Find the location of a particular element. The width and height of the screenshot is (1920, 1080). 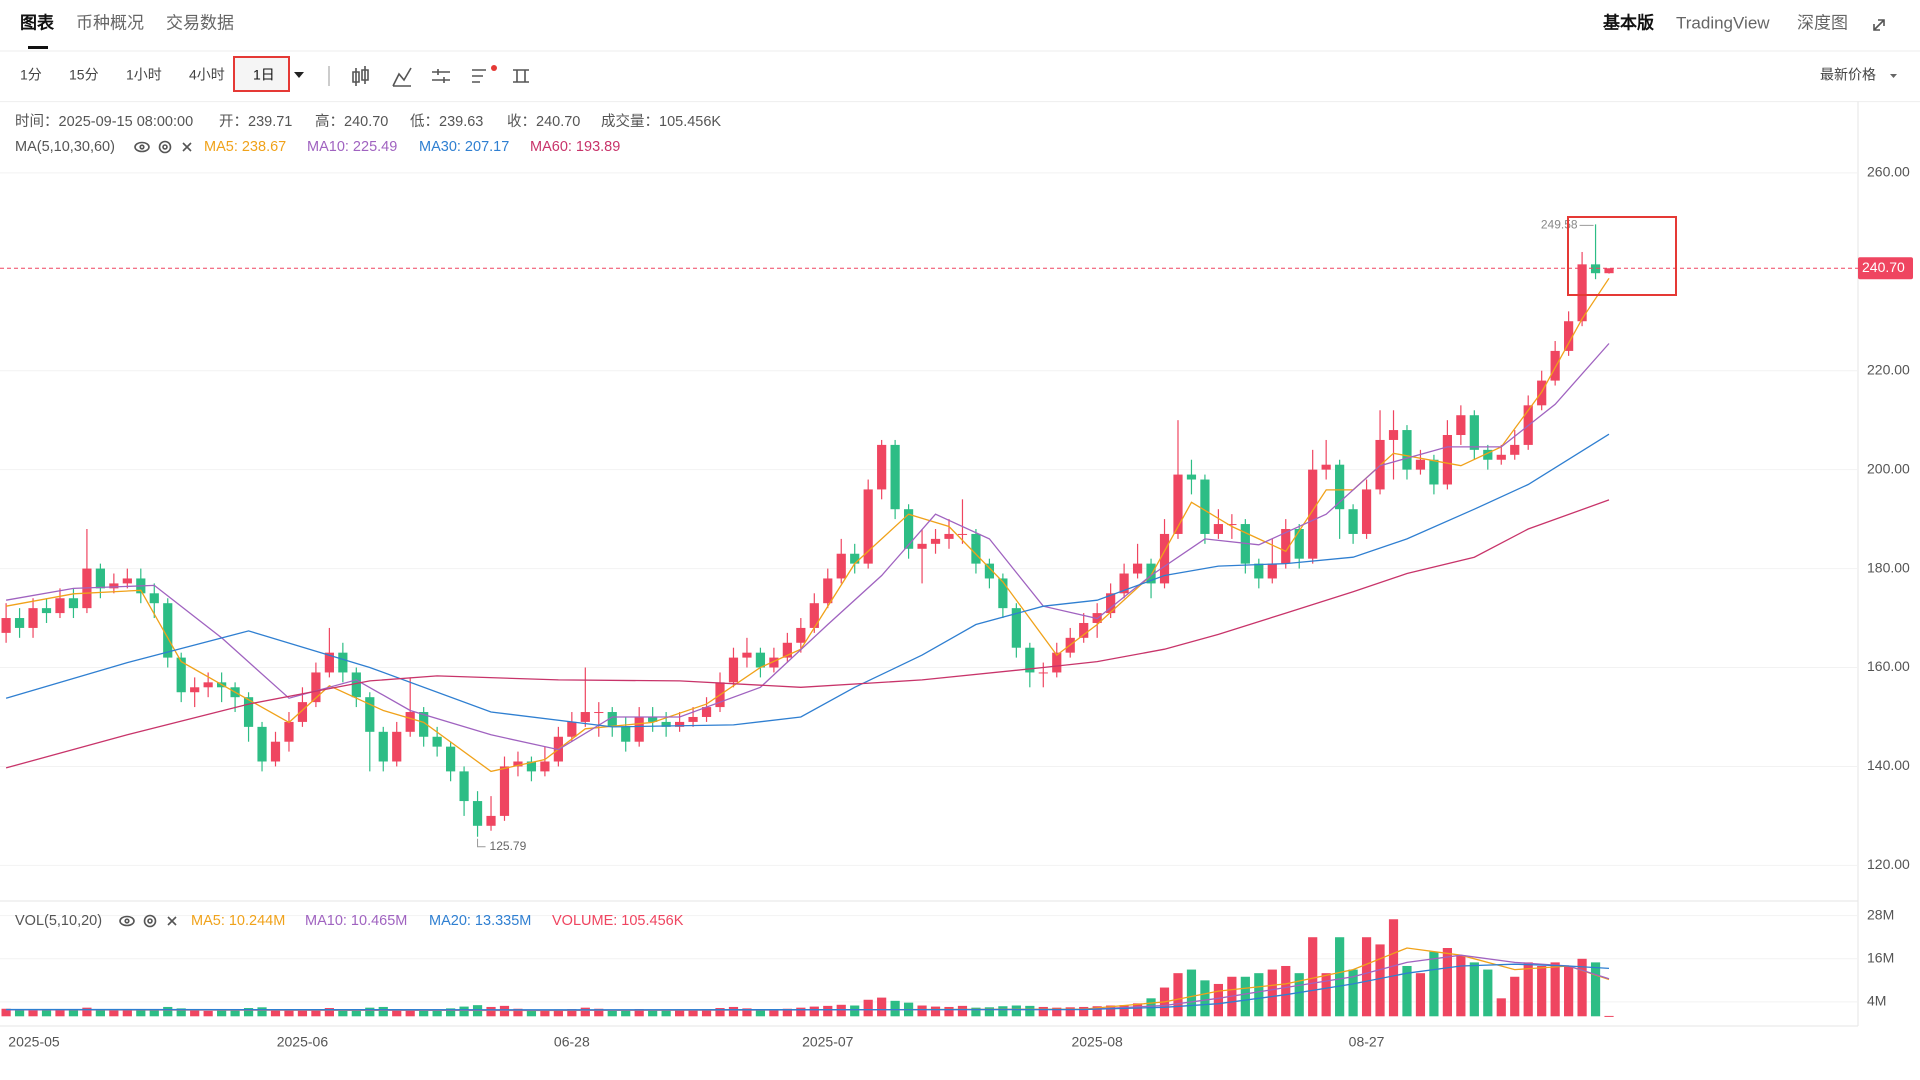

interval: 4小时 is located at coordinates (207, 75).